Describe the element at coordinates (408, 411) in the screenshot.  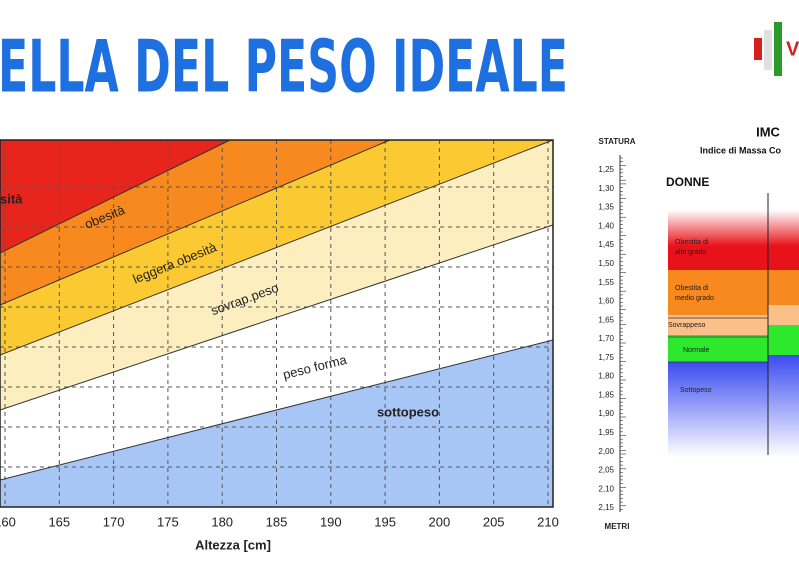
I see `zone-label: sottopeso` at that location.